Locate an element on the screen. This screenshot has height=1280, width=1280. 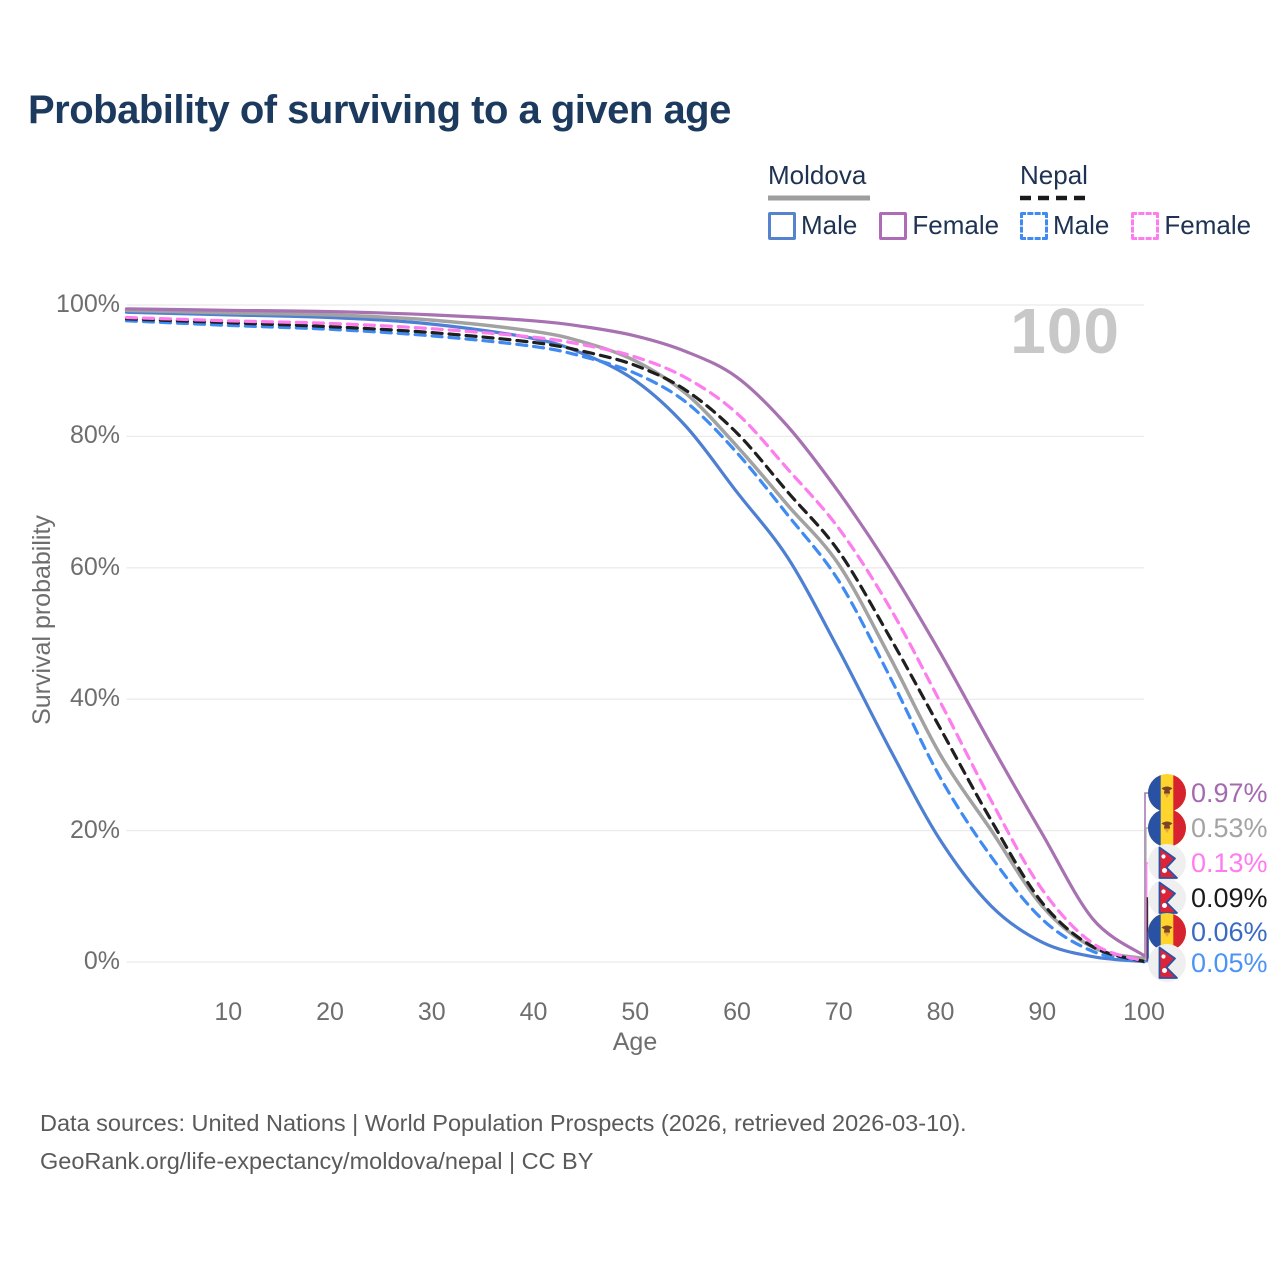
hovered-age-watermark: 100 is located at coordinates (1065, 331).